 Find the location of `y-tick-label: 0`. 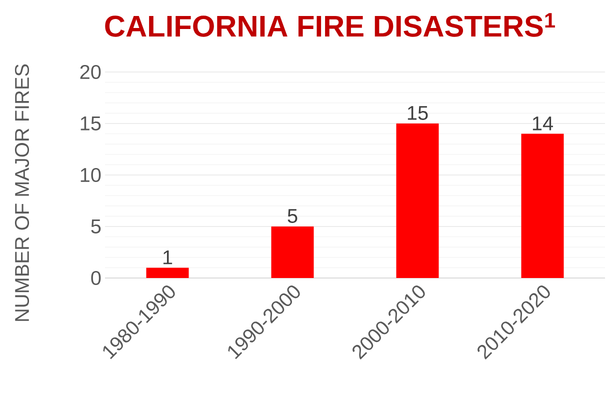

y-tick-label: 0 is located at coordinates (96, 278).